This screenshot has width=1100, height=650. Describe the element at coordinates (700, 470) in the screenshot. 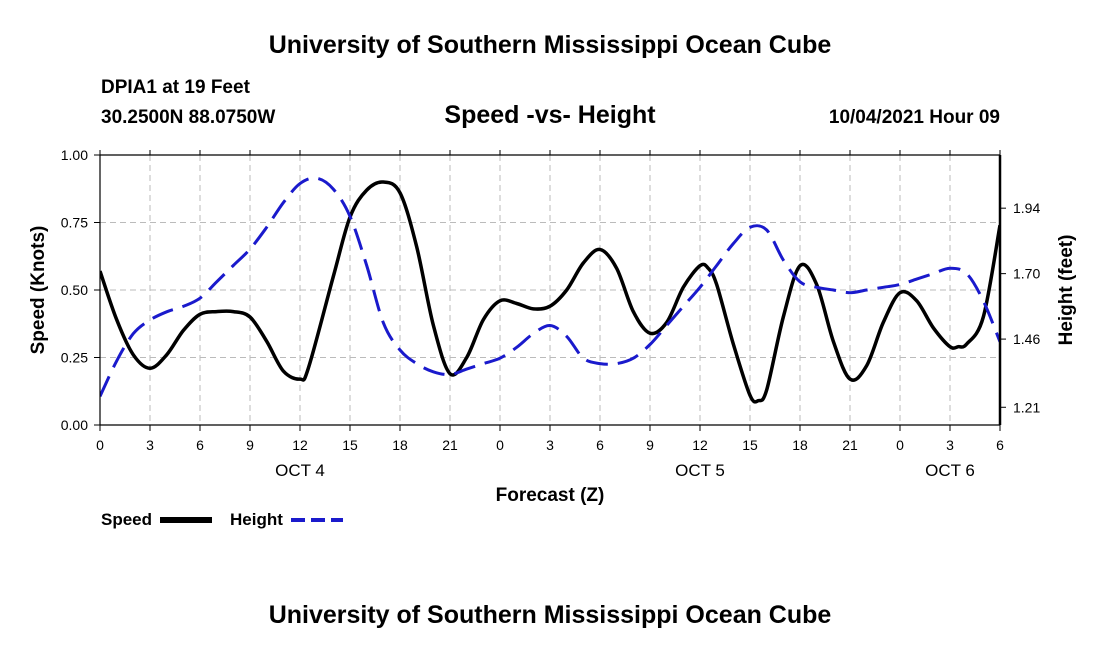

I see `date-label: OCT 5` at that location.